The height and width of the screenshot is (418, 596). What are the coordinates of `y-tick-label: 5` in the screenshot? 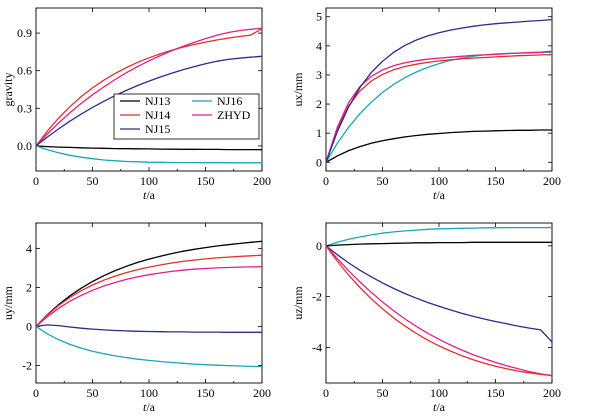 It's located at (319, 17).